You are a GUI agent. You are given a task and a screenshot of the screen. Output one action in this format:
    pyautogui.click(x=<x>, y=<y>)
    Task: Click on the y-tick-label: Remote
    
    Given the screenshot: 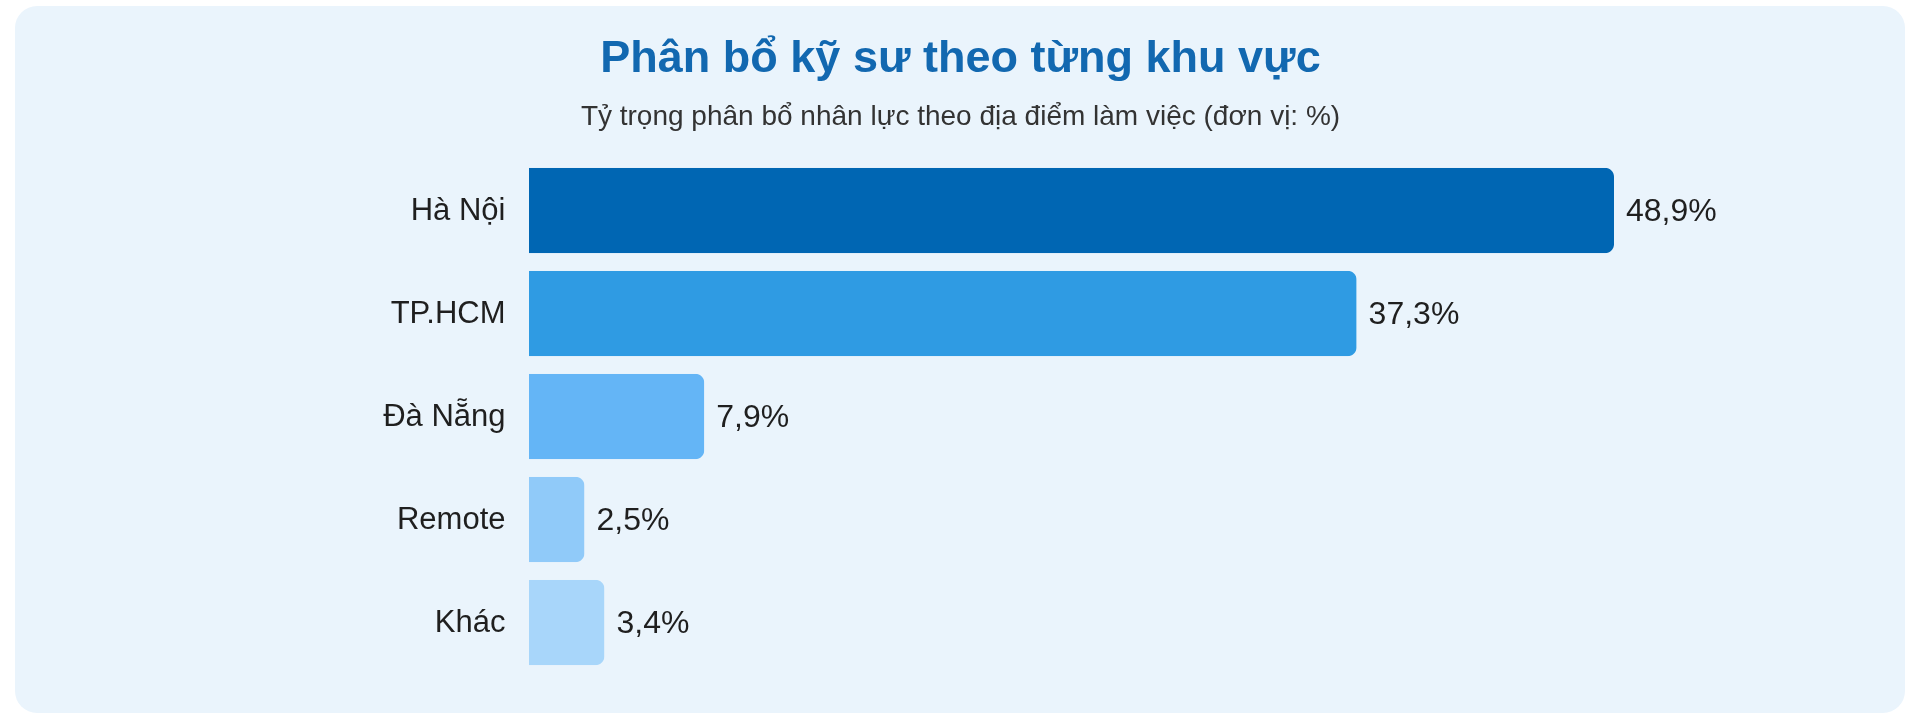 What is the action you would take?
    pyautogui.click(x=451, y=518)
    